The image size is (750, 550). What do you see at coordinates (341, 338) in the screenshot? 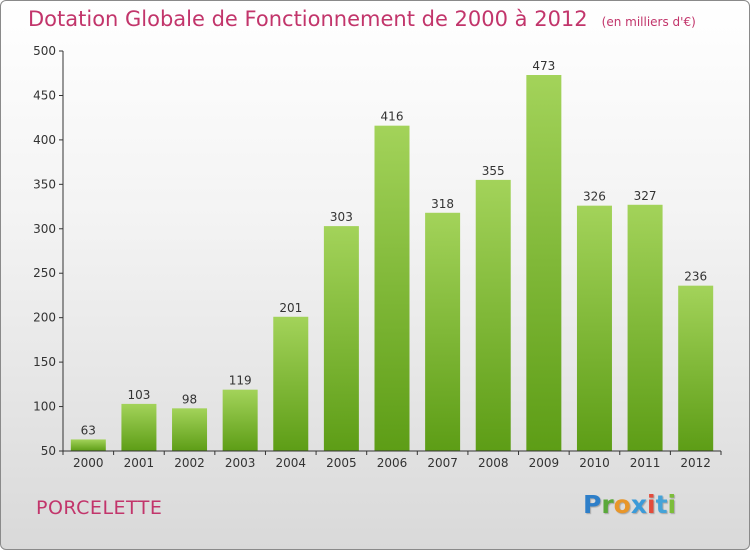
I see `bar-2005` at bounding box center [341, 338].